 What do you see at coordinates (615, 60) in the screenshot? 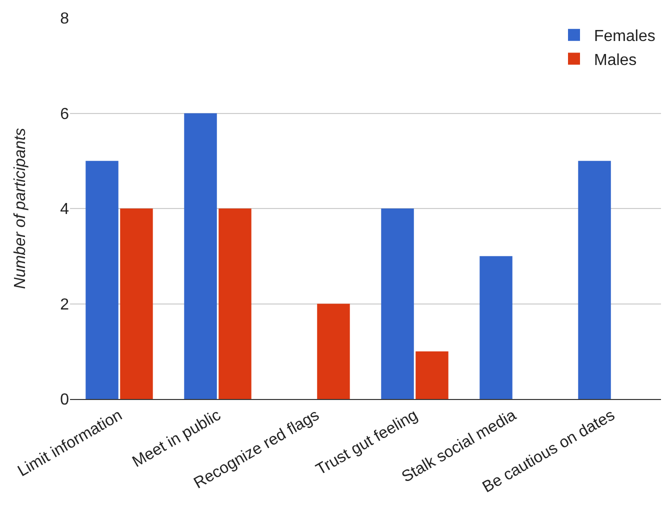
I see `legend-label: Males` at bounding box center [615, 60].